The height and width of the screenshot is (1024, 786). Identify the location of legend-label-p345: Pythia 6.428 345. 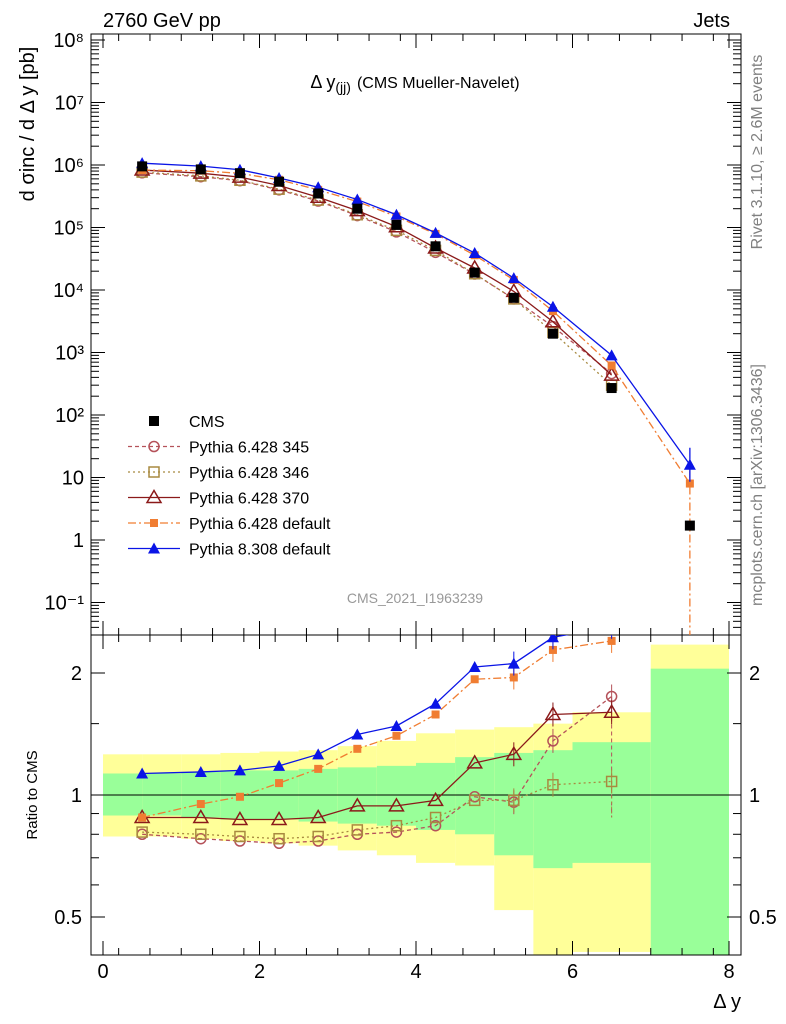
(249, 448).